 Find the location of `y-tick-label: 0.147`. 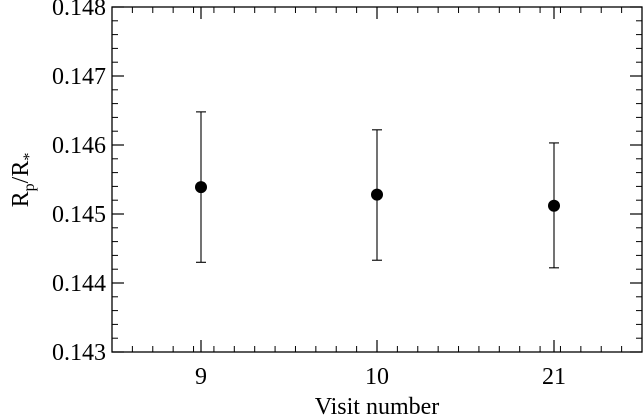

y-tick-label: 0.147 is located at coordinates (79, 77).